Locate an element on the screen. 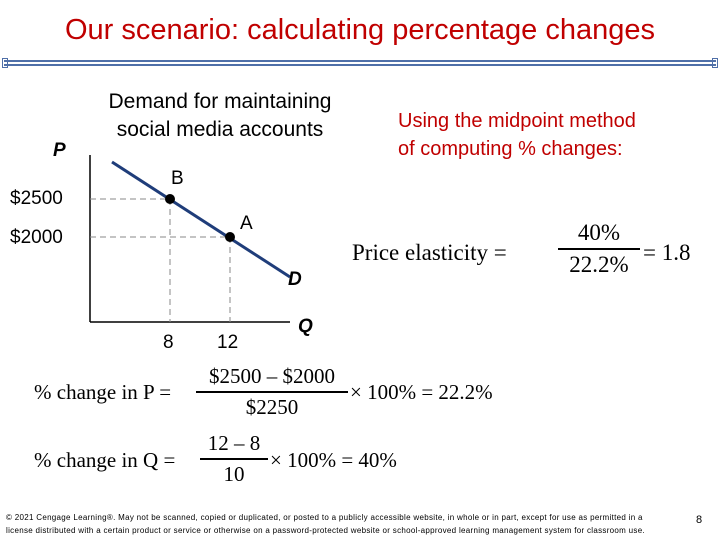 The image size is (720, 540). elasticity-label: Price elasticity = is located at coordinates (429, 252).